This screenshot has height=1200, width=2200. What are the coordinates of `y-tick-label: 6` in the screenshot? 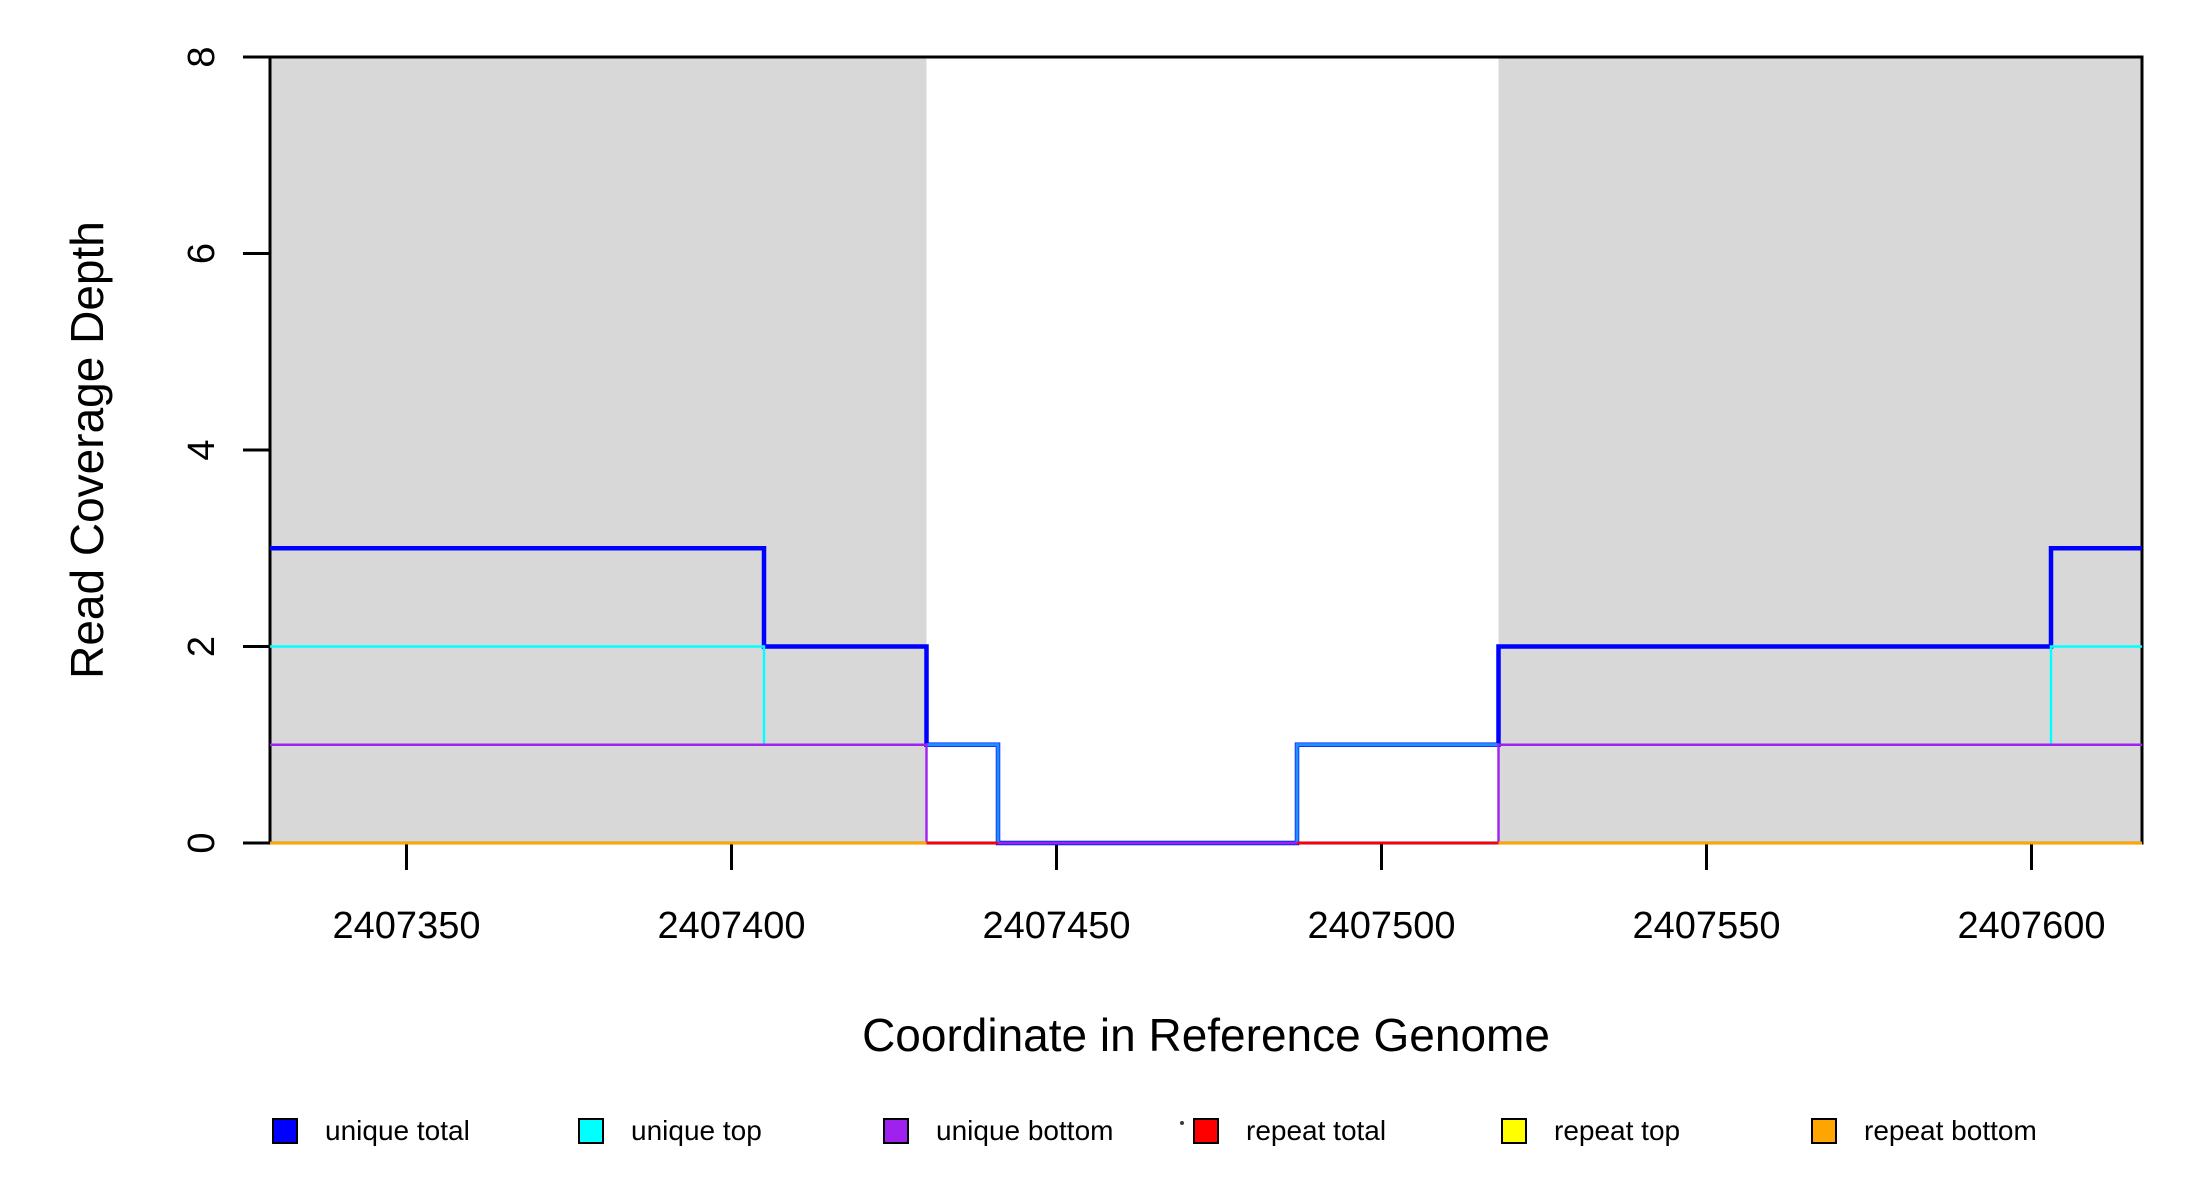 It's located at (202, 253).